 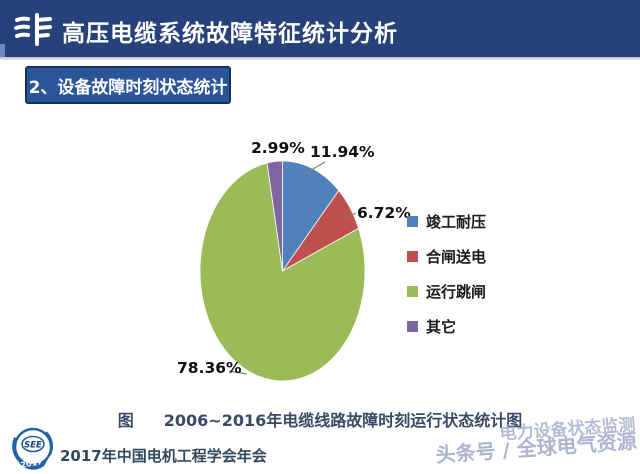 I want to click on pie-percent-label: 11.94%, so click(x=342, y=152).